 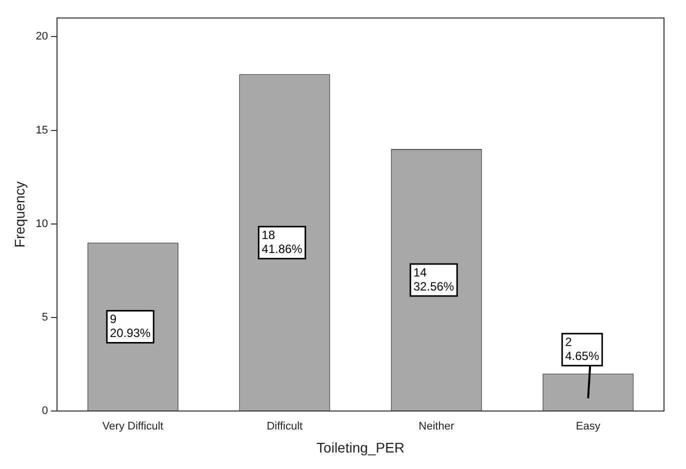 I want to click on y-tick-label: 5, so click(x=45, y=317).